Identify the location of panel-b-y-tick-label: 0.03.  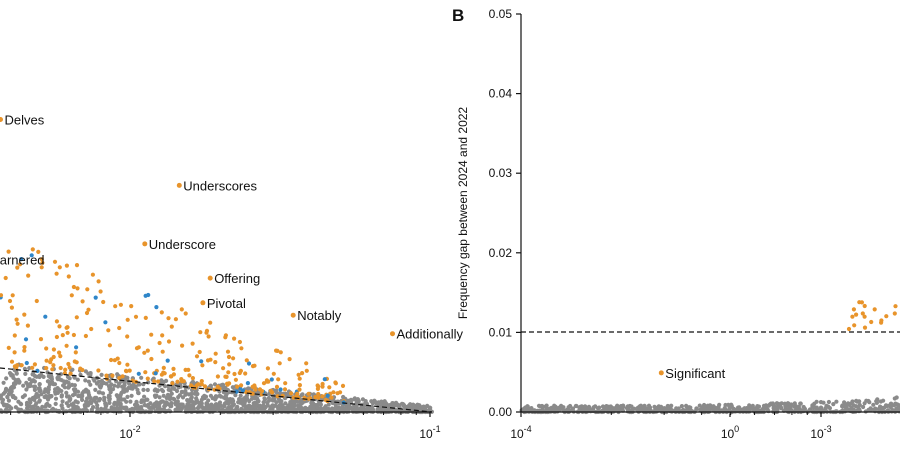
(501, 173).